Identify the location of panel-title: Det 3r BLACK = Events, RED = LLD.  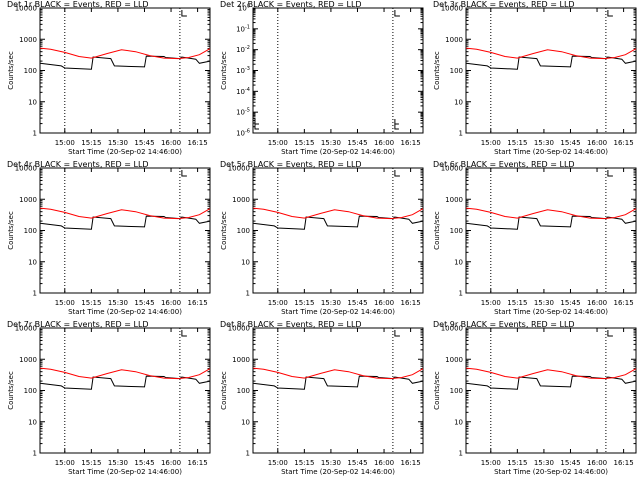
(504, 4).